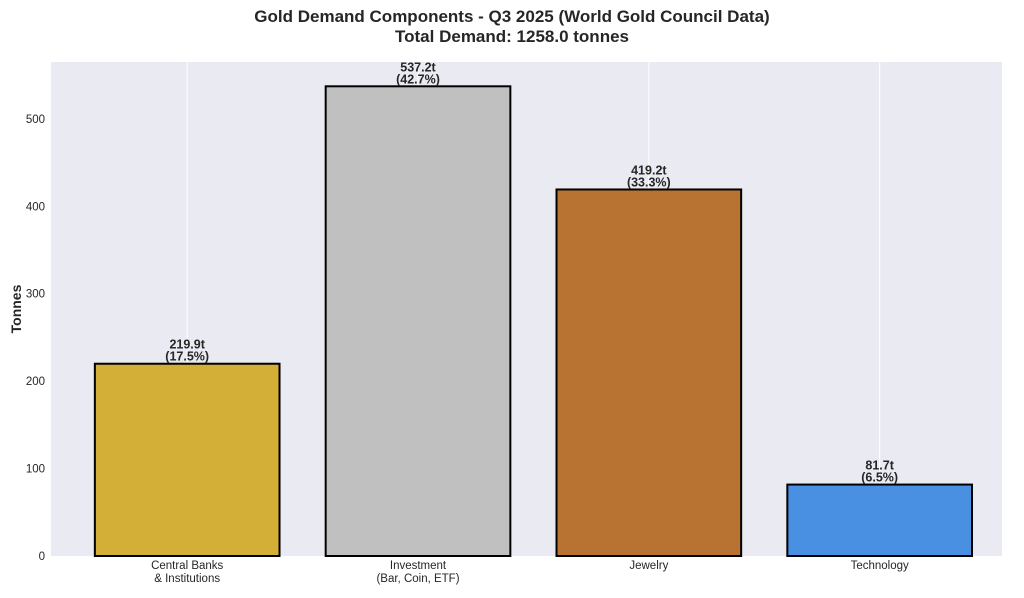 Image resolution: width=1024 pixels, height=598 pixels. What do you see at coordinates (187, 579) in the screenshot?
I see `x-tick-label: & Institutions` at bounding box center [187, 579].